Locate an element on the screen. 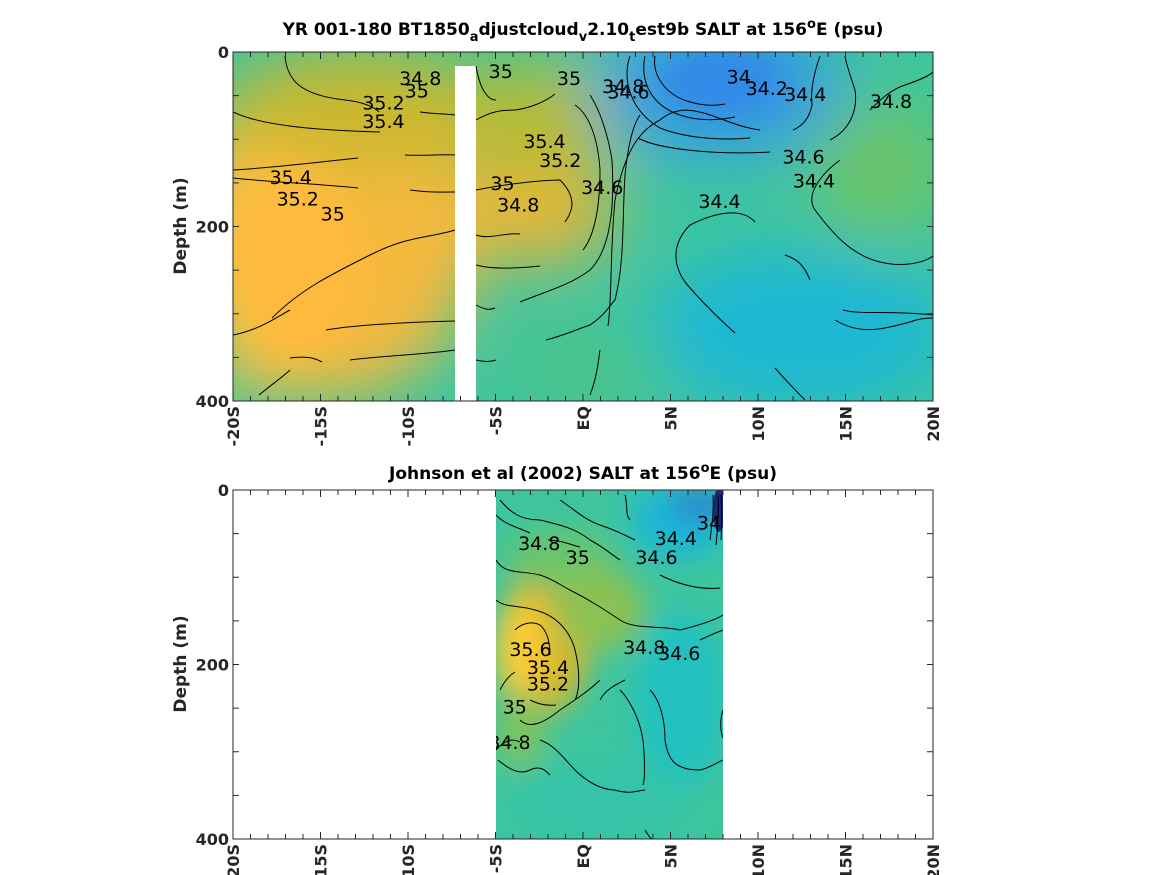  contour-label: 35.6 is located at coordinates (530, 650).